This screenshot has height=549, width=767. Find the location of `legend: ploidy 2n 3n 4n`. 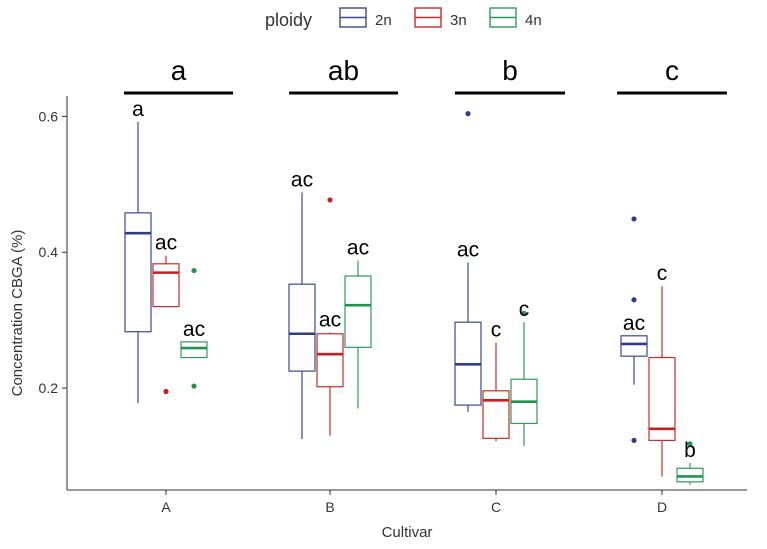

legend: ploidy 2n 3n 4n is located at coordinates (403, 18).